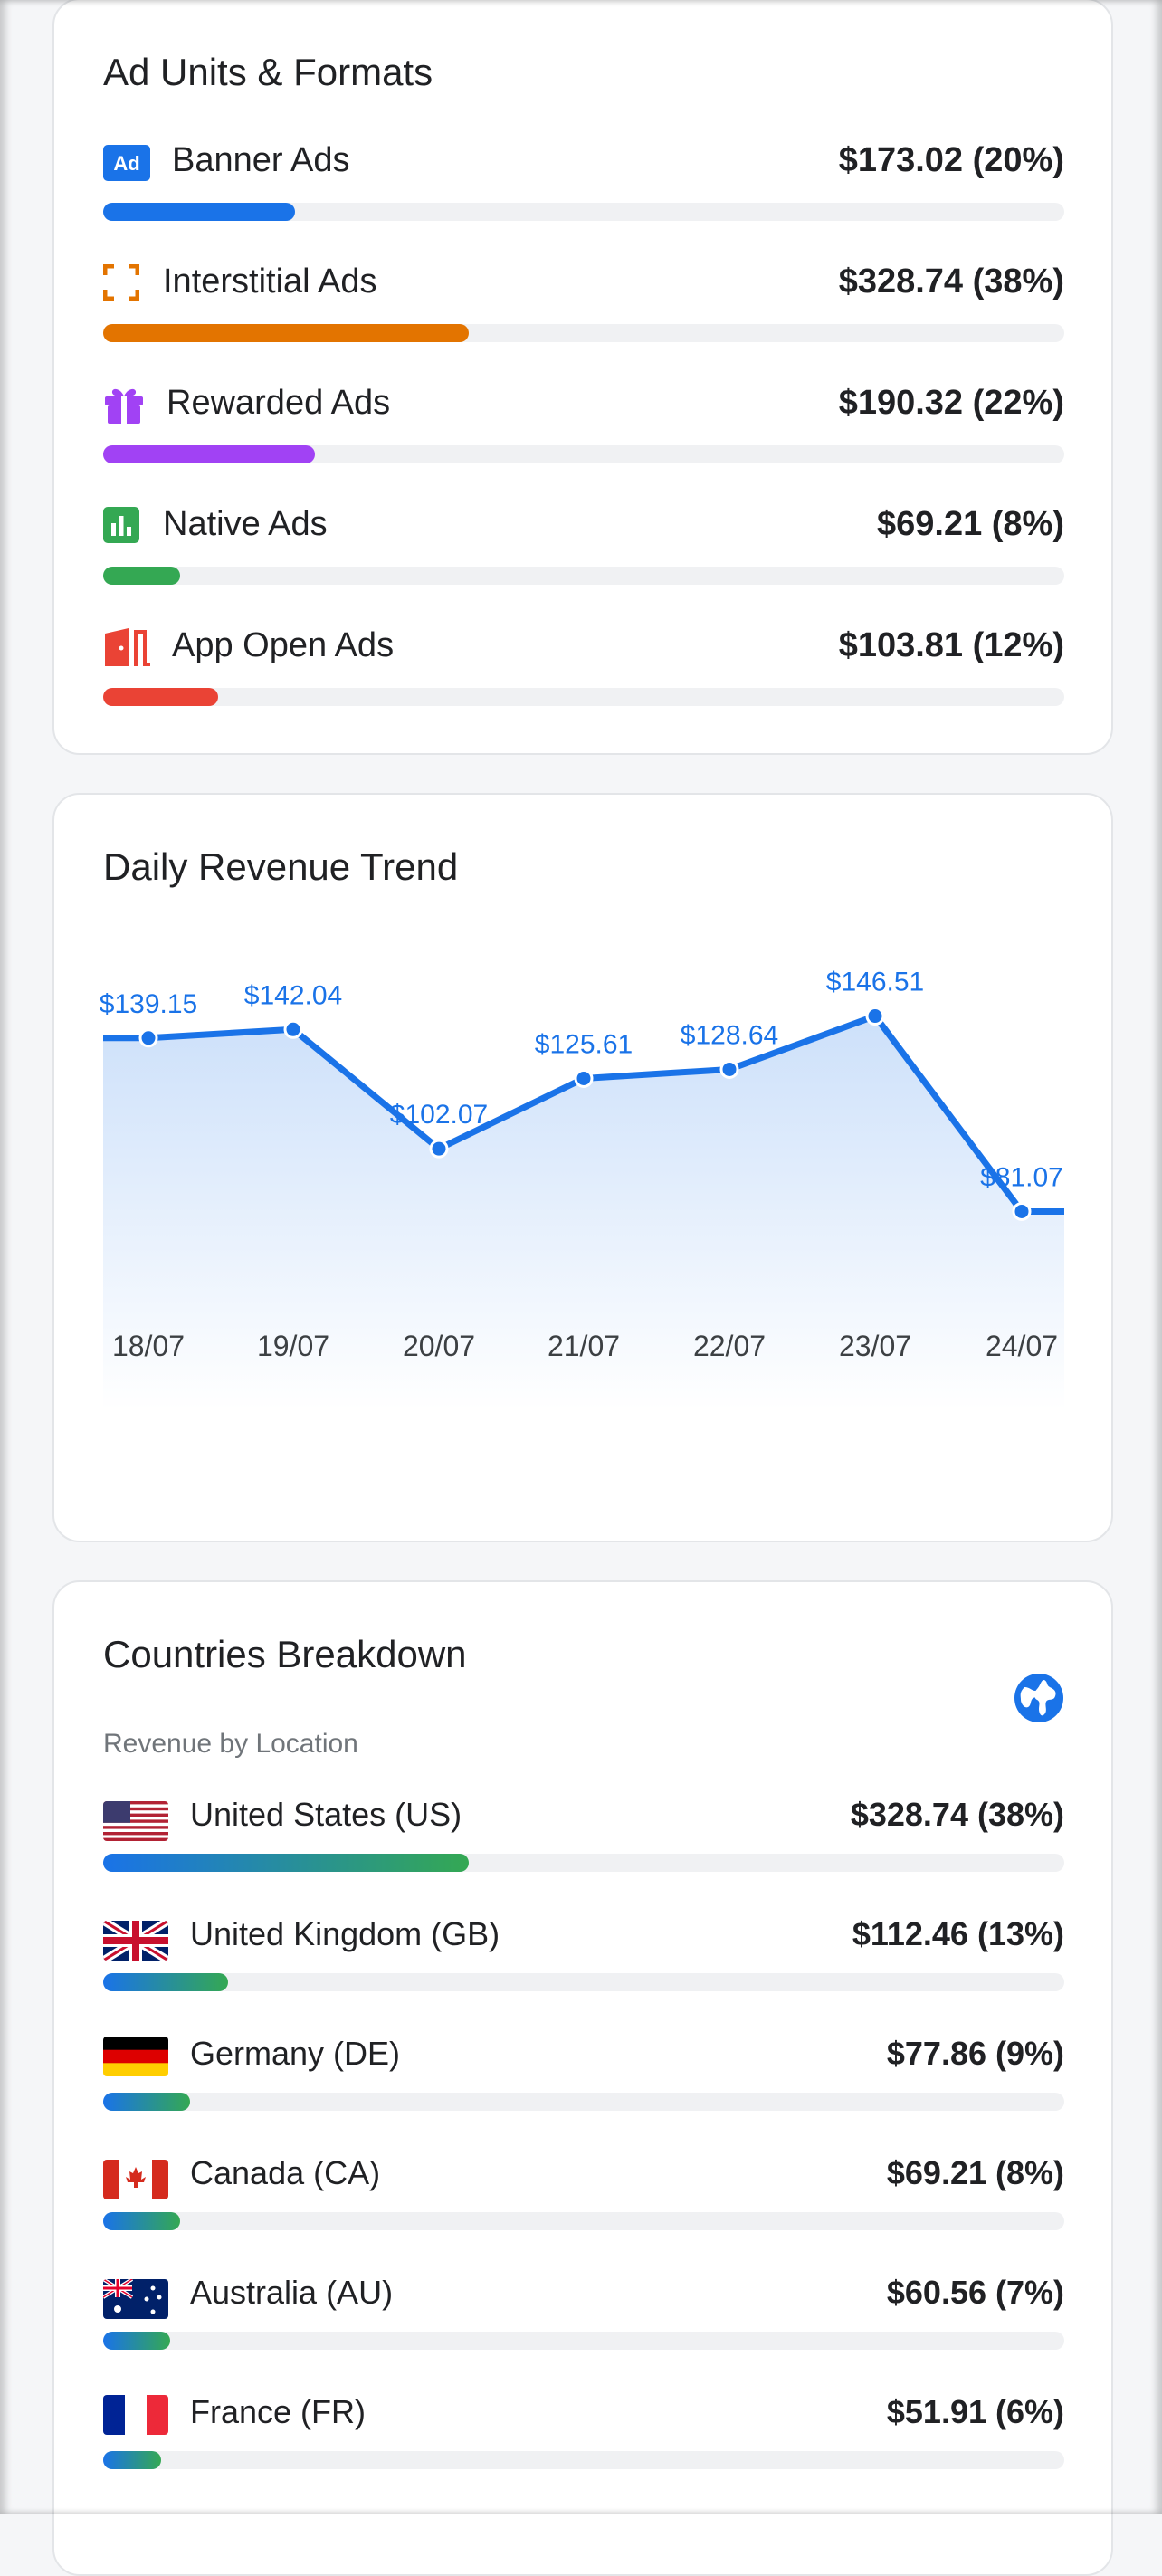 This screenshot has width=1162, height=2576. What do you see at coordinates (975, 2173) in the screenshot?
I see `country-value: $69.21 (8%)` at bounding box center [975, 2173].